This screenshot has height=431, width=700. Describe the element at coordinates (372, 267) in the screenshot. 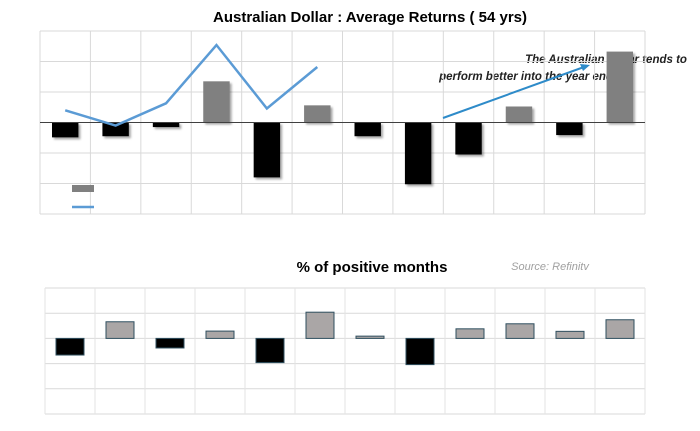

I see `bottom-chart-title: % of positive months` at that location.